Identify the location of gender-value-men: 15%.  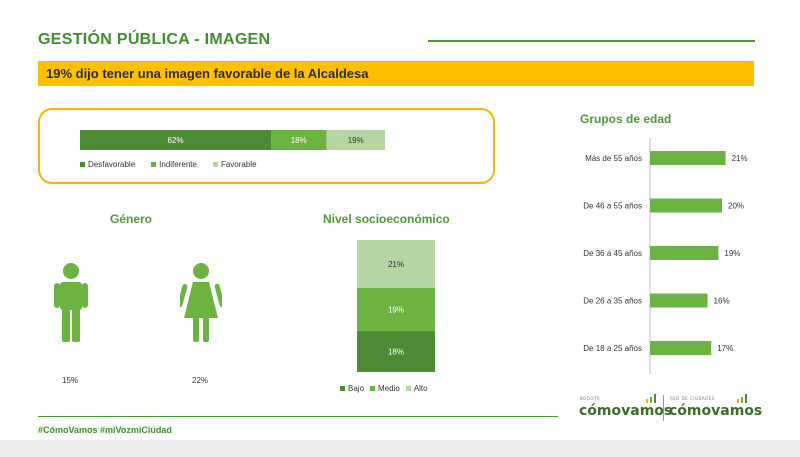
(70, 380).